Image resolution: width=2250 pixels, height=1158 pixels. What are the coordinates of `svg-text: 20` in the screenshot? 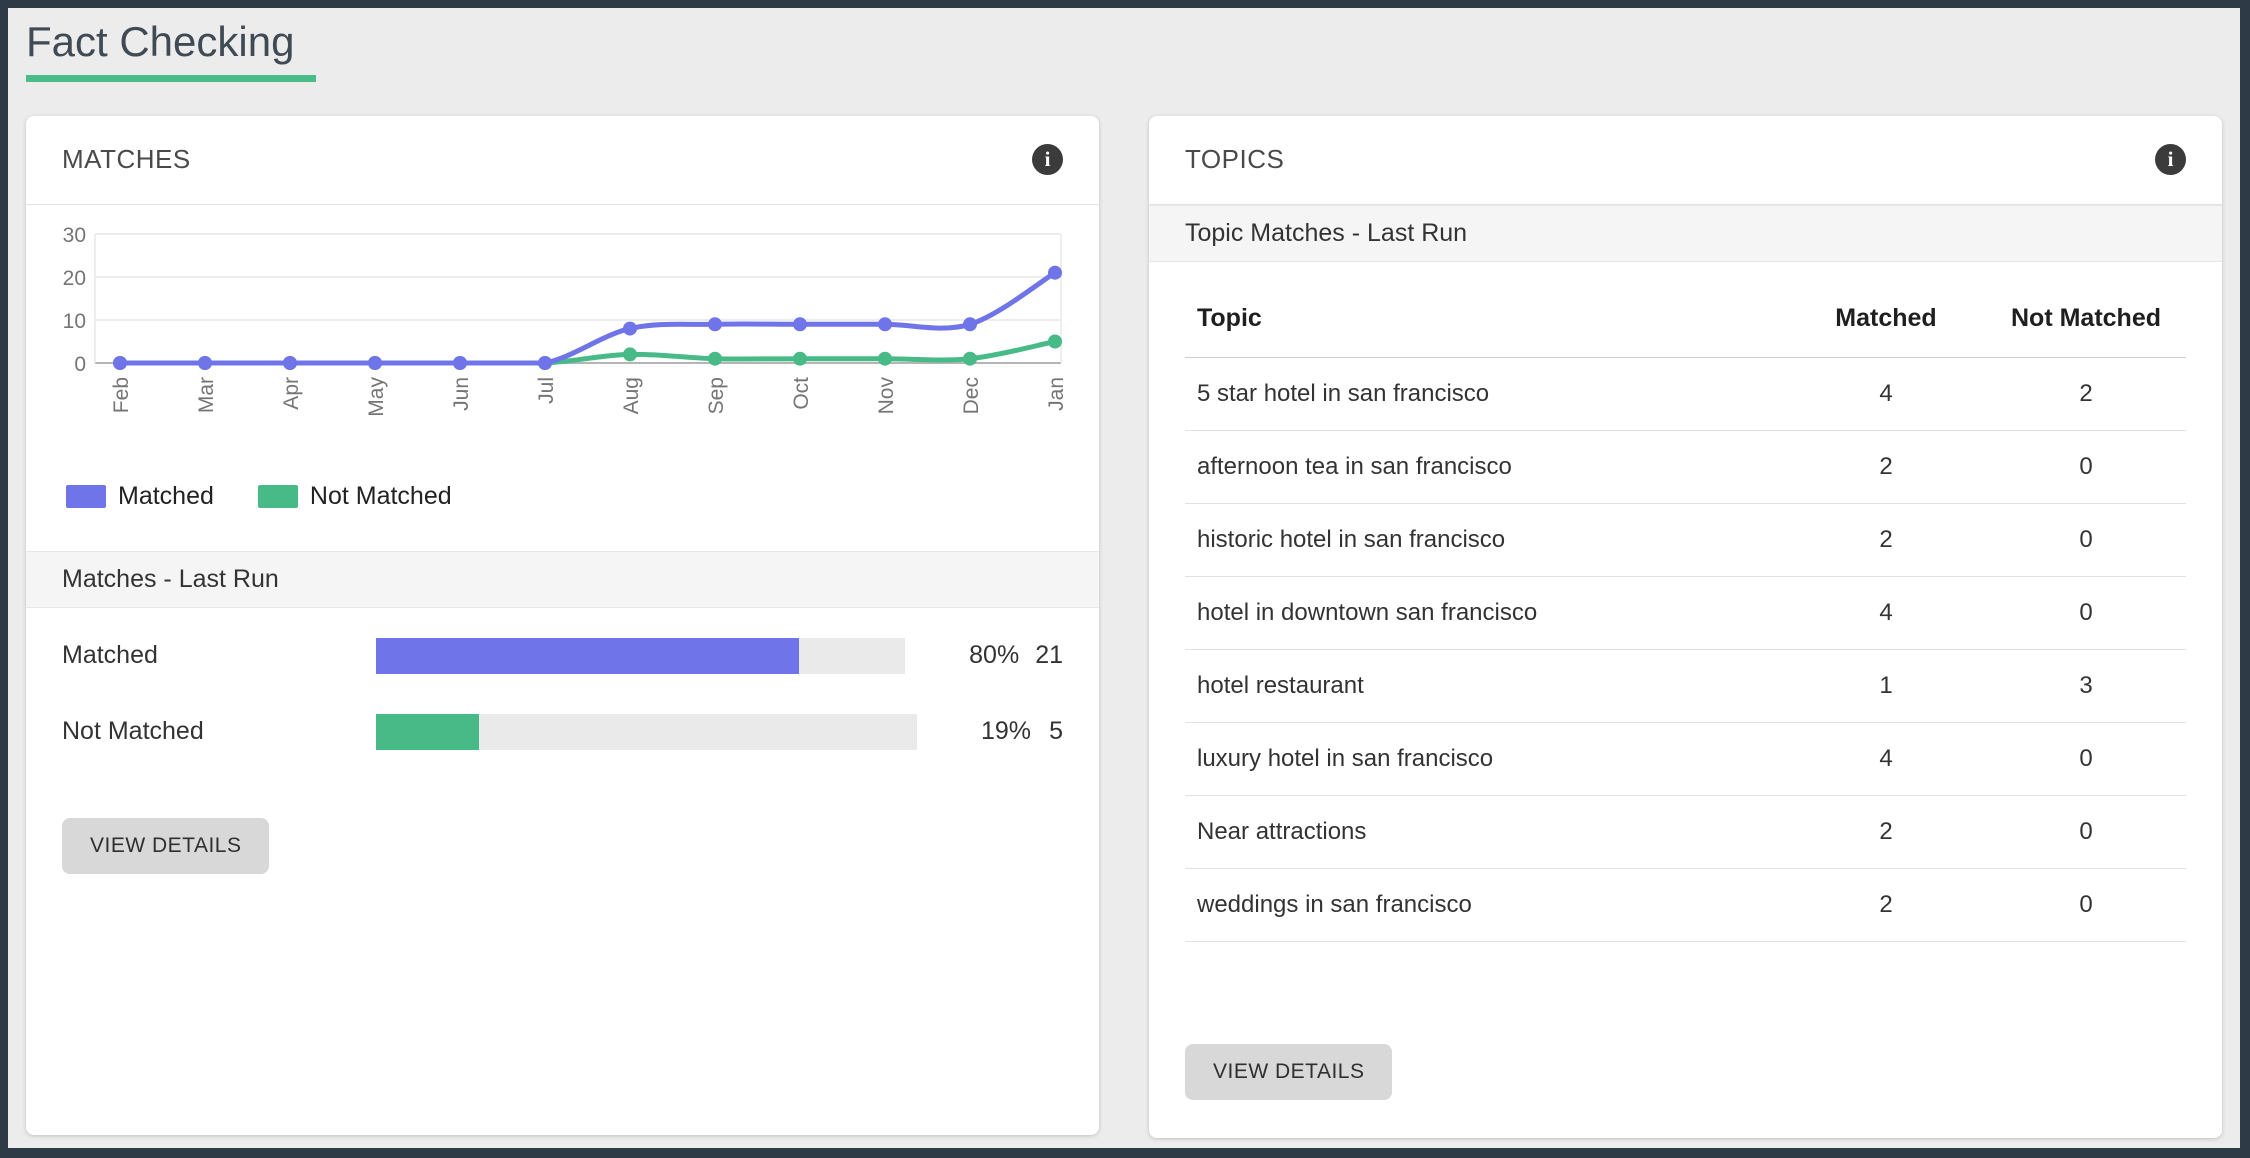 It's located at (74, 278).